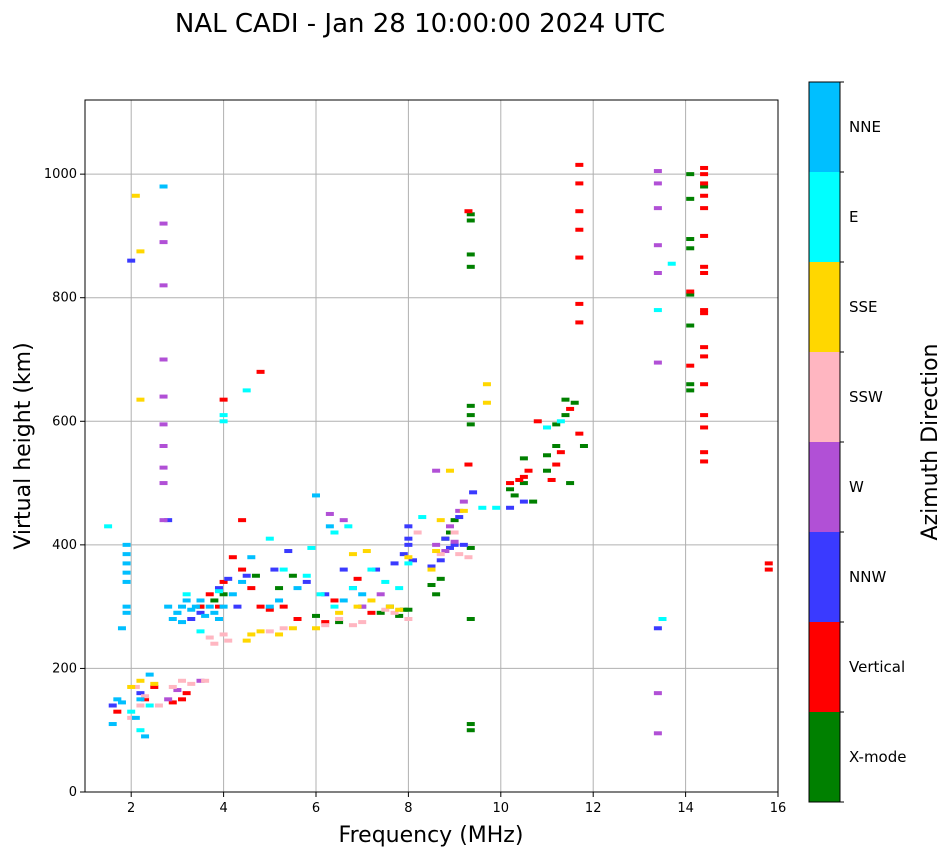  I want to click on x-tick-label: 14, so click(685, 808).